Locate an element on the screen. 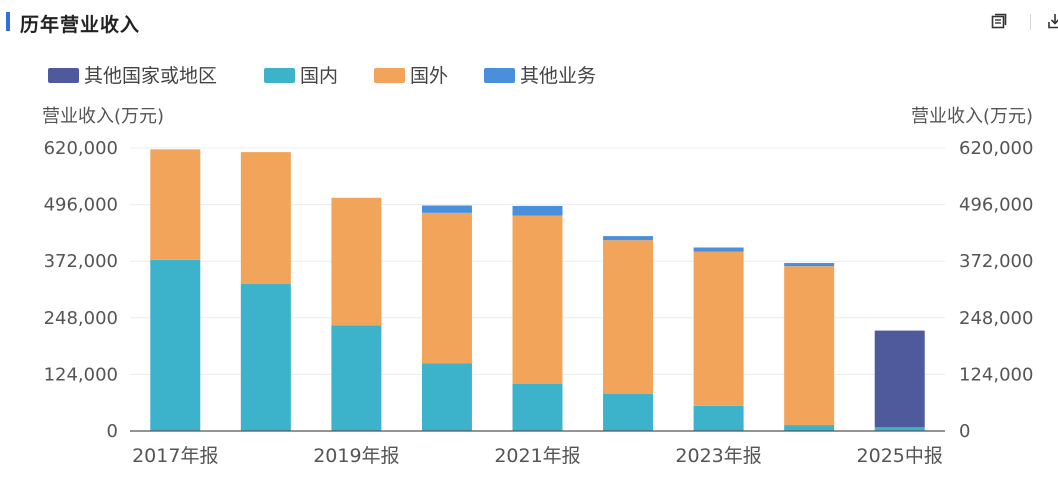 This screenshot has height=479, width=1058. x-tick-label: 2023年报 is located at coordinates (718, 456).